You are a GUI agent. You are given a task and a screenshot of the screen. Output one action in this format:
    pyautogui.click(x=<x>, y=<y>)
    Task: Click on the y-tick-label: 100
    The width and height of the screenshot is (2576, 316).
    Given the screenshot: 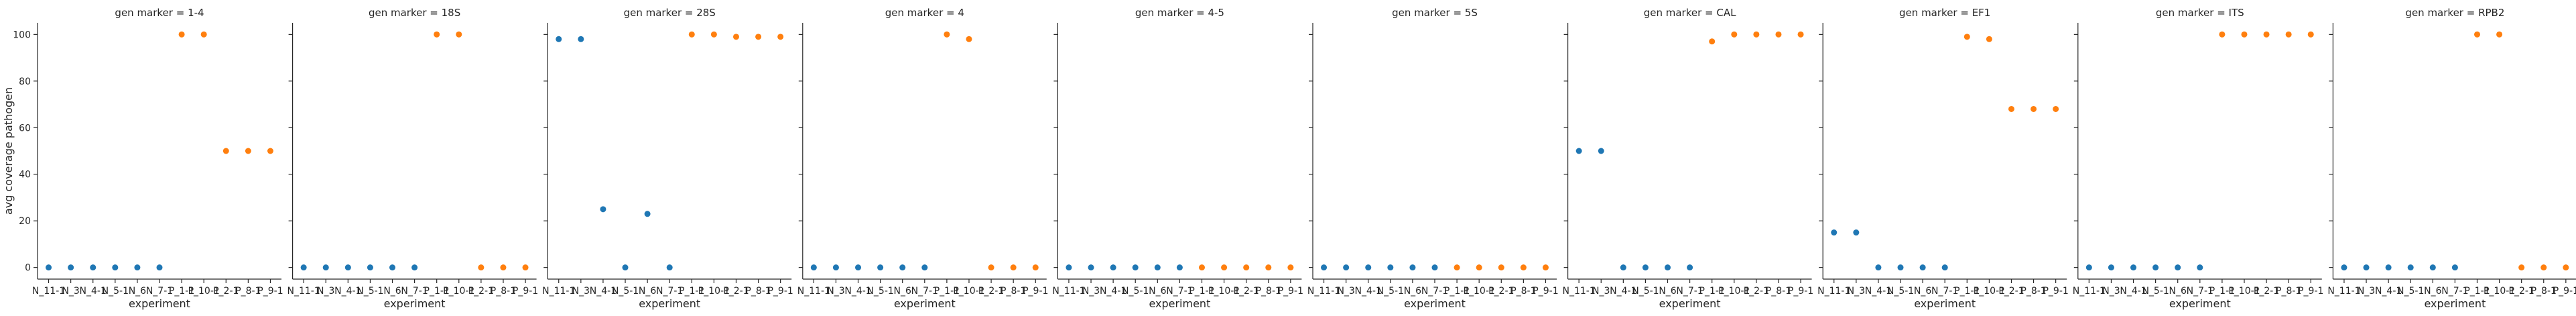 What is the action you would take?
    pyautogui.click(x=22, y=35)
    